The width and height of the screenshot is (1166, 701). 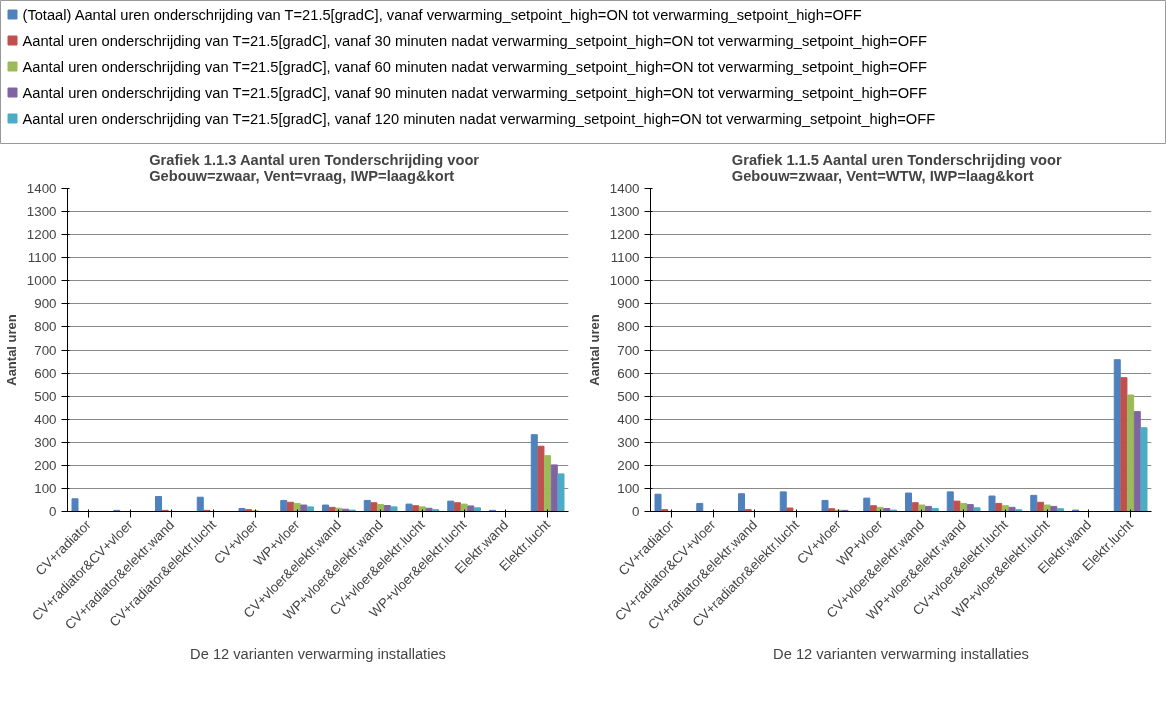 What do you see at coordinates (314, 167) in the screenshot?
I see `chart-title: Grafiek 1.1.3 Aantal uren Tonderschrijding voor Gebouw=zwaar, Vent=vraag, IWP=laag&kort` at bounding box center [314, 167].